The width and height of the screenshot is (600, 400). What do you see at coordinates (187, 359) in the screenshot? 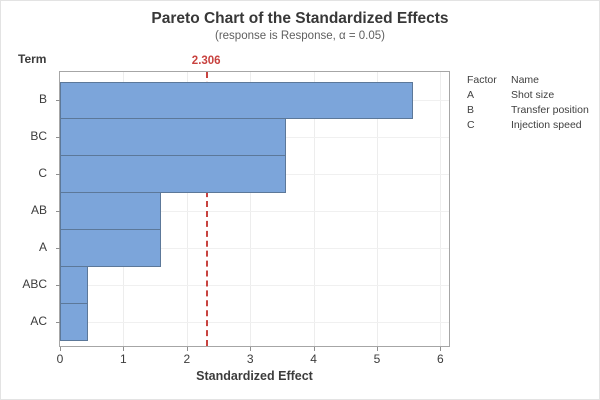
I see `x-tick-label: 2` at bounding box center [187, 359].